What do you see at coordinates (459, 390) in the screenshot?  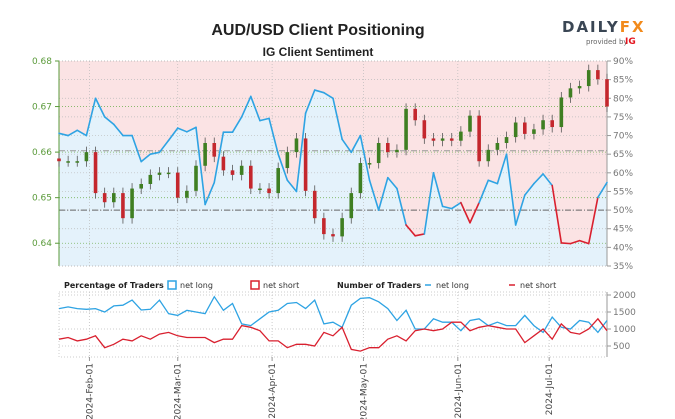 I see `date-tick-label: 2024-Jun-01` at bounding box center [459, 390].